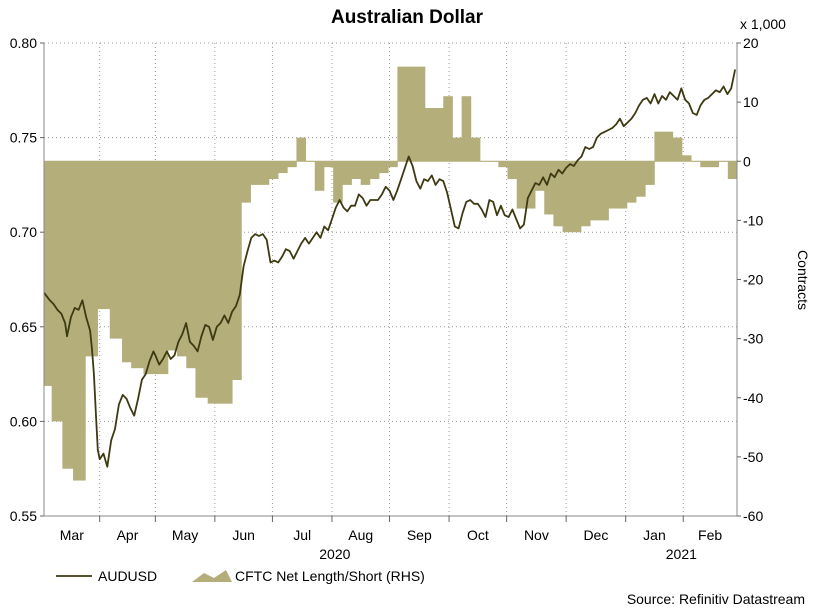 The image size is (814, 610). What do you see at coordinates (753, 339) in the screenshot?
I see `right-tick-label: -30` at bounding box center [753, 339].